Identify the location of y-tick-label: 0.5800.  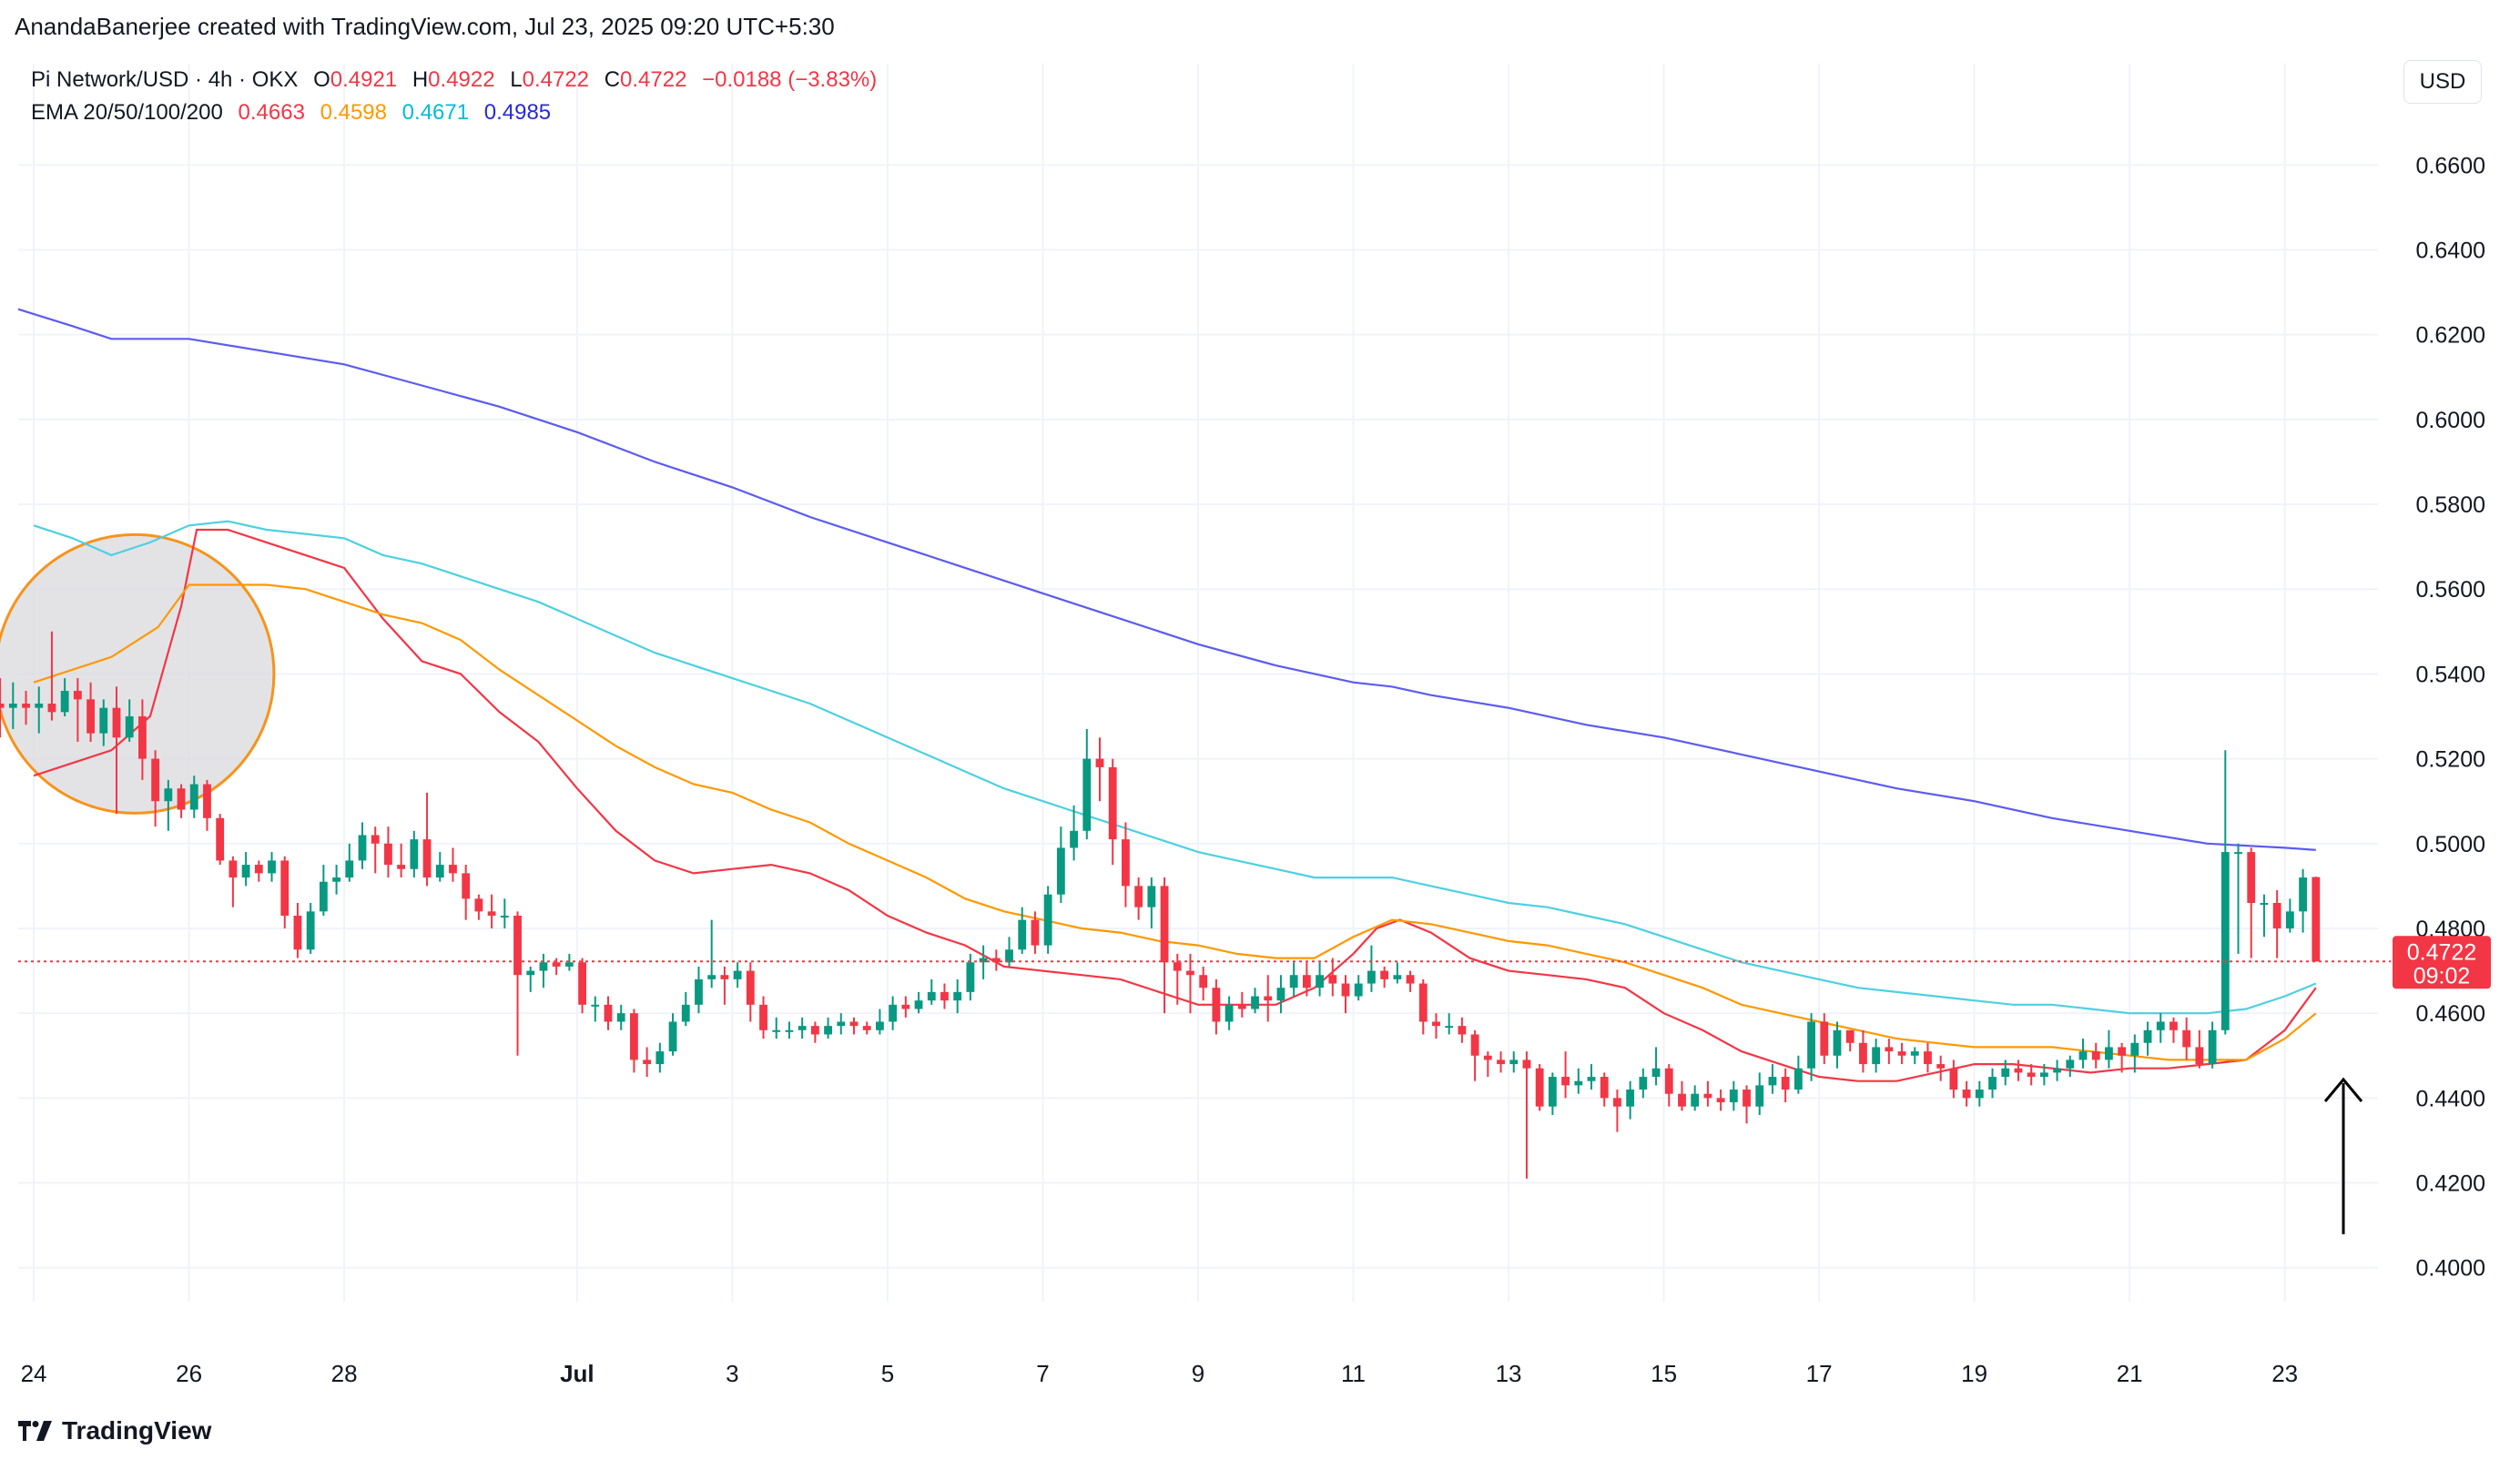
(2451, 505).